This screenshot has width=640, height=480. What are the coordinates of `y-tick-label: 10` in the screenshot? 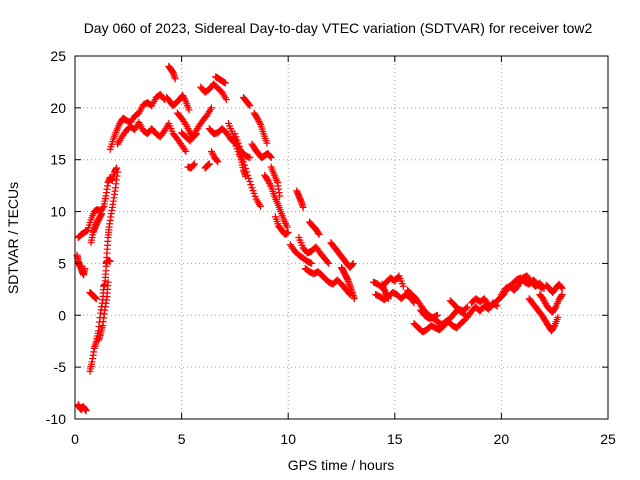 It's located at (58, 212).